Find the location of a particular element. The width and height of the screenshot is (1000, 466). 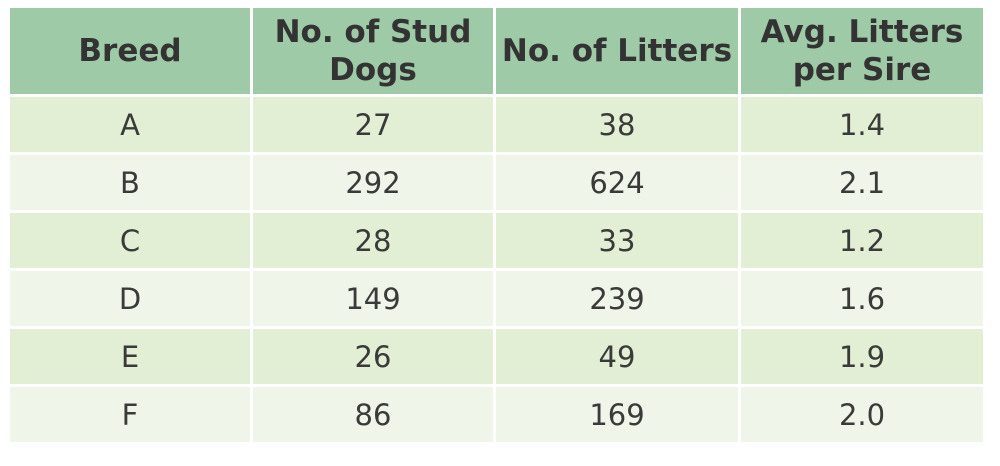

cell-breed: F is located at coordinates (130, 414).